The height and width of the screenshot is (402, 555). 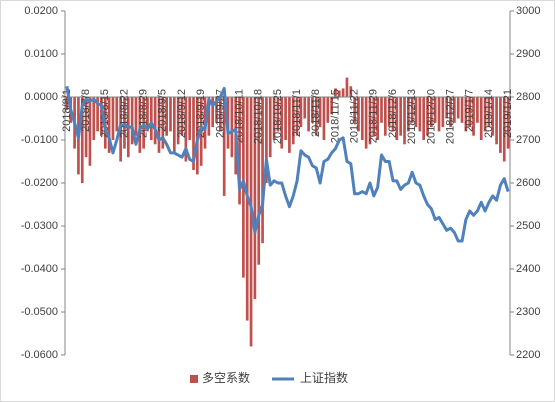 I want to click on x-tick-label: 2018/9/12, so click(x=182, y=113).